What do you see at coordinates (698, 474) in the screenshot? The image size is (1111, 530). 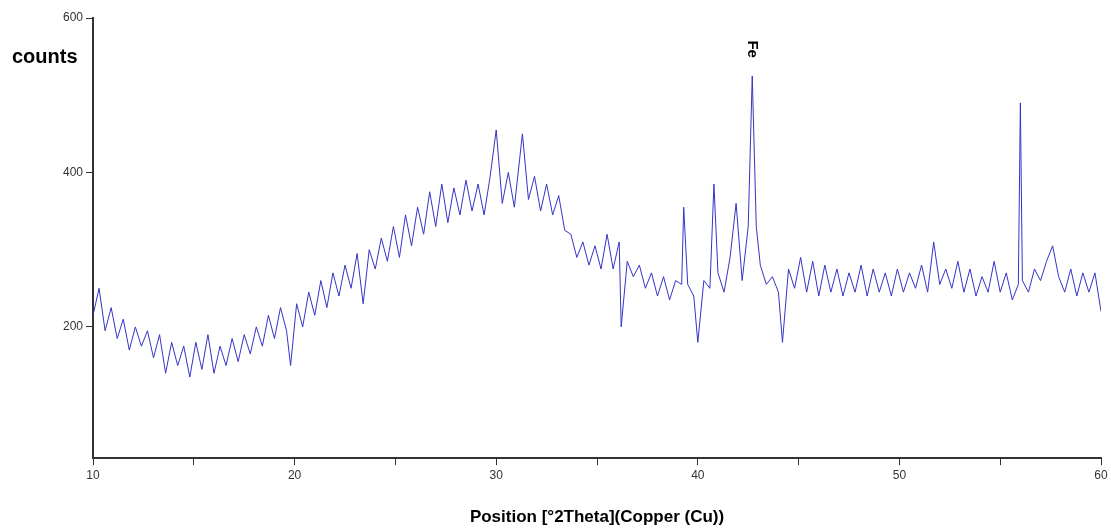 I see `x-tick-label: 40` at bounding box center [698, 474].